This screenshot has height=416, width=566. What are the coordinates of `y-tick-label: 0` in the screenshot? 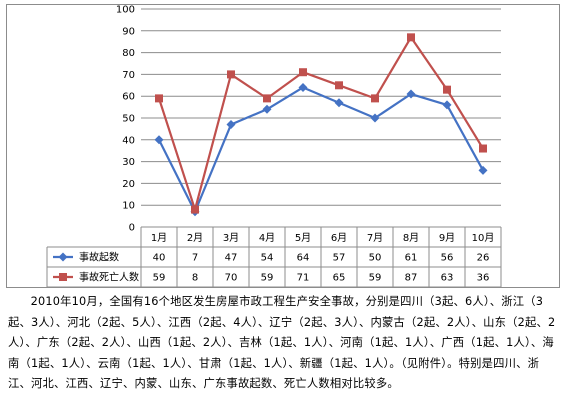 It's located at (132, 228).